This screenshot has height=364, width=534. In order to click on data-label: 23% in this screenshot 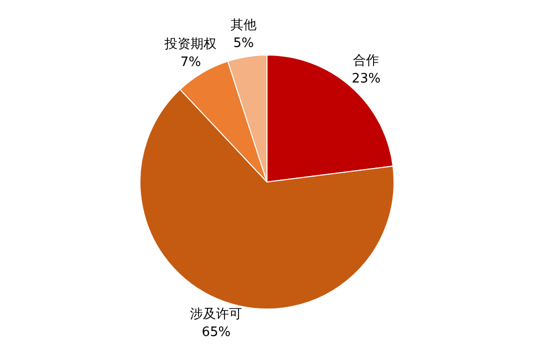, I will do `click(366, 78)`.